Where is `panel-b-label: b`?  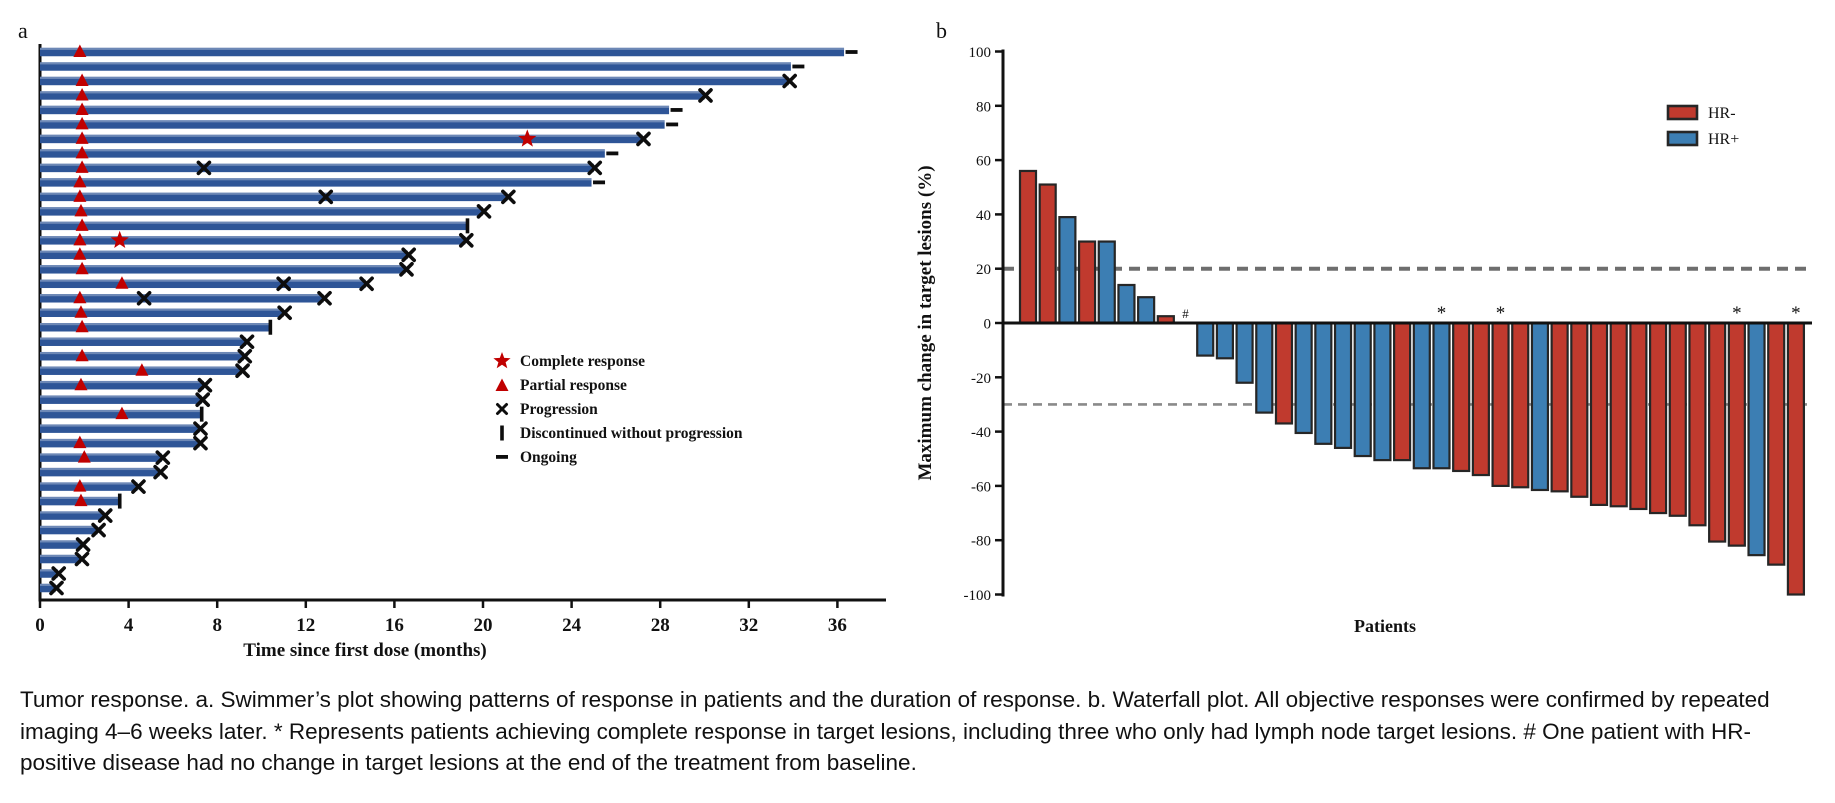
panel-b-label: b is located at coordinates (941, 30).